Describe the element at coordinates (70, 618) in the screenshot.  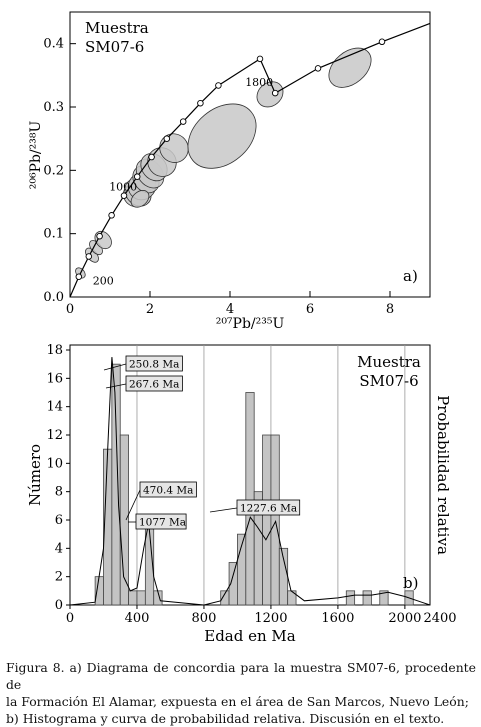
I see `x-tick-label-b: 0` at that location.